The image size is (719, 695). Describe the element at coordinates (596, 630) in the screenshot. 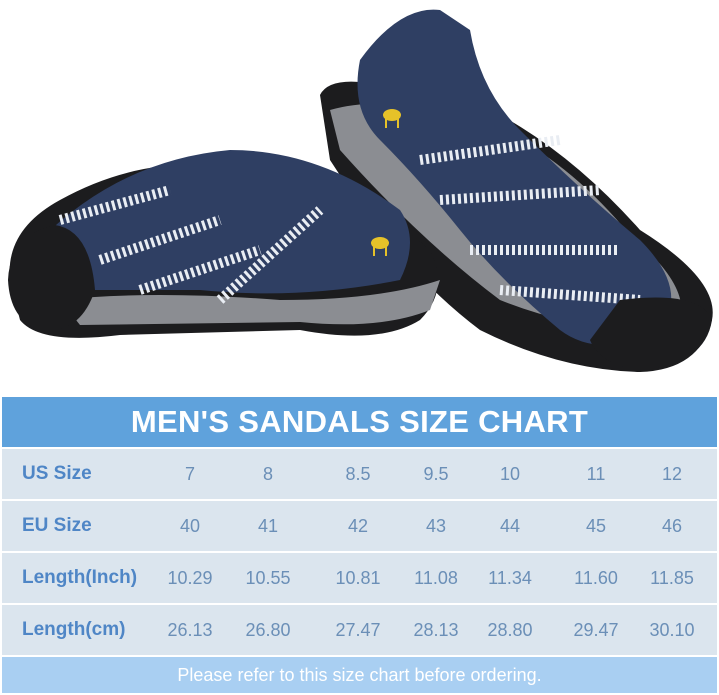

I see `table-cell: 29.47` at that location.